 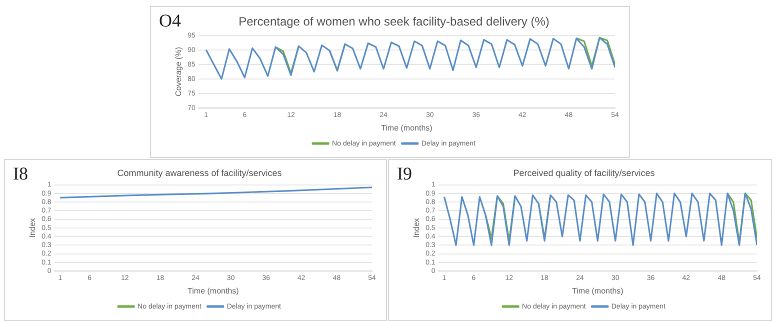 I want to click on chart-title: Percentage of women who seek facility-based delivery (%), so click(x=394, y=21).